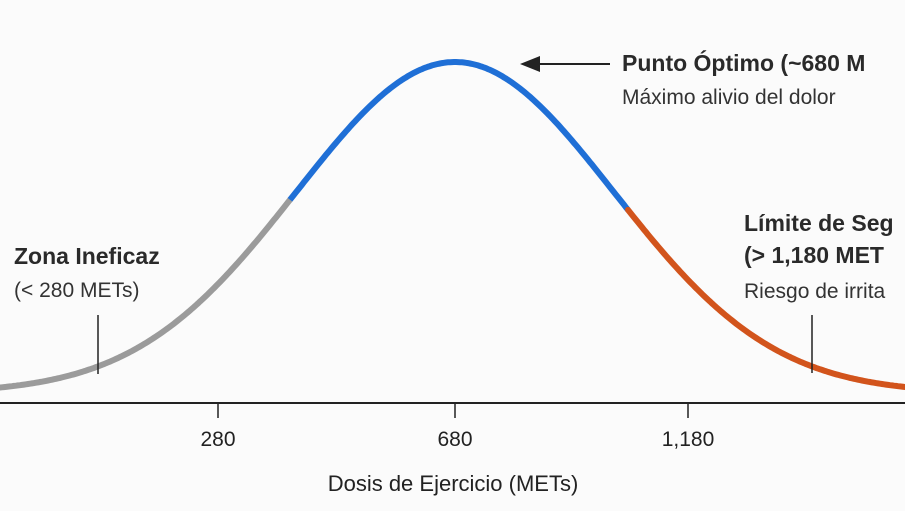  I want to click on x-tick-label: 680, so click(455, 439).